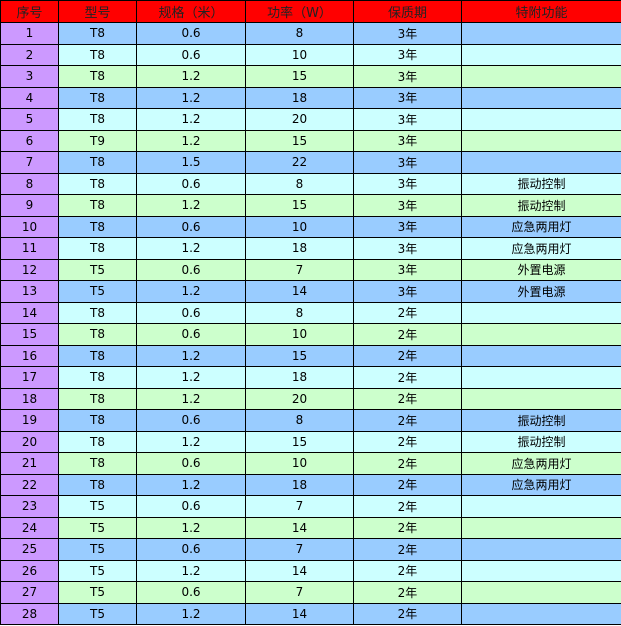 Image resolution: width=621 pixels, height=626 pixels. Describe the element at coordinates (299, 463) in the screenshot. I see `cell-power: 10` at that location.